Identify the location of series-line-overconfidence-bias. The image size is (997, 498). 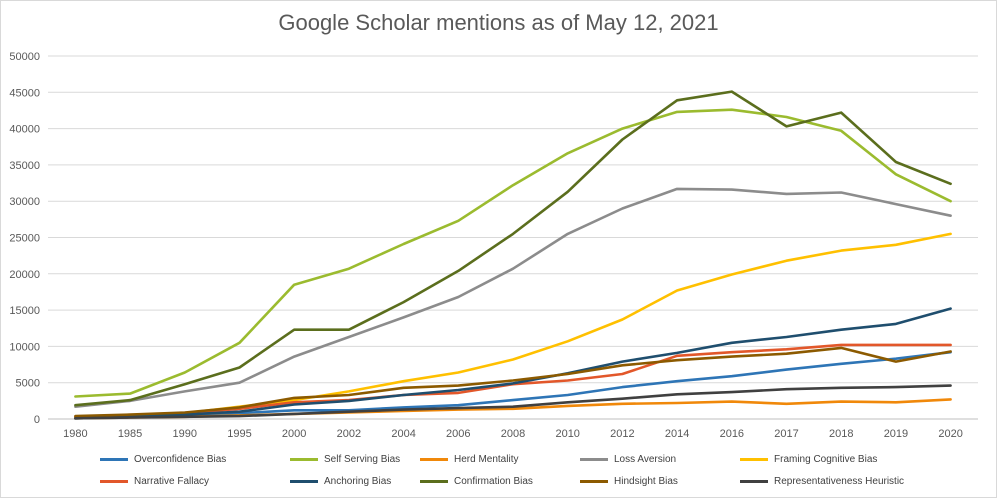
(513, 385).